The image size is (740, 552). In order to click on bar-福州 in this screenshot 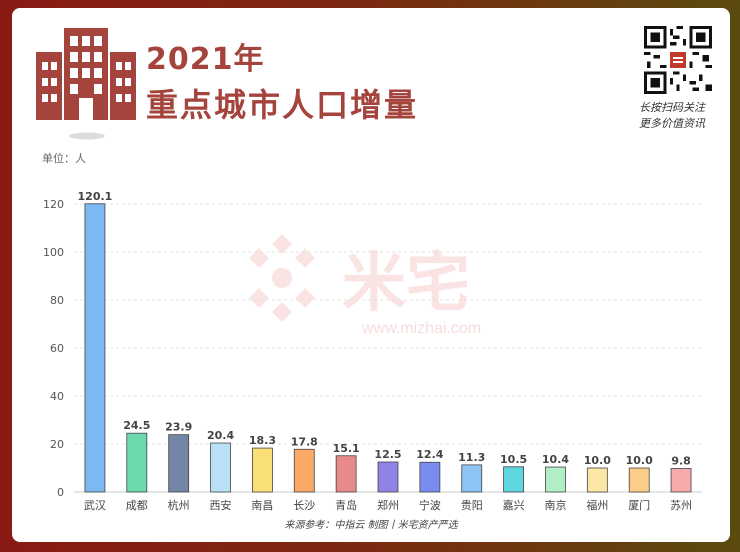, I will do `click(597, 480)`.